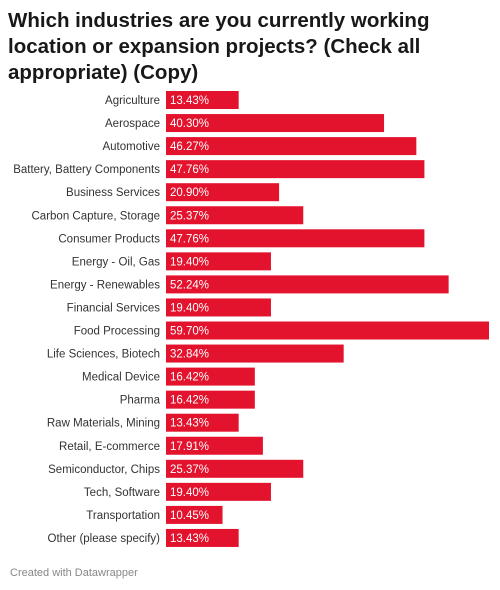  I want to click on category-label: Aerospace, so click(132, 124).